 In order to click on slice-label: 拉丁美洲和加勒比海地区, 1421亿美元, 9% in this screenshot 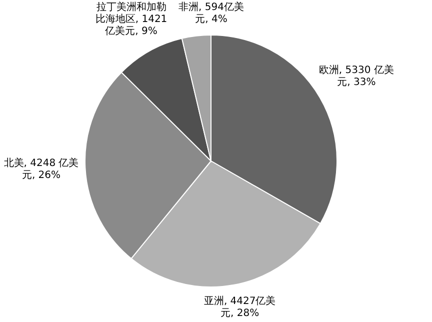, I will do `click(131, 20)`.